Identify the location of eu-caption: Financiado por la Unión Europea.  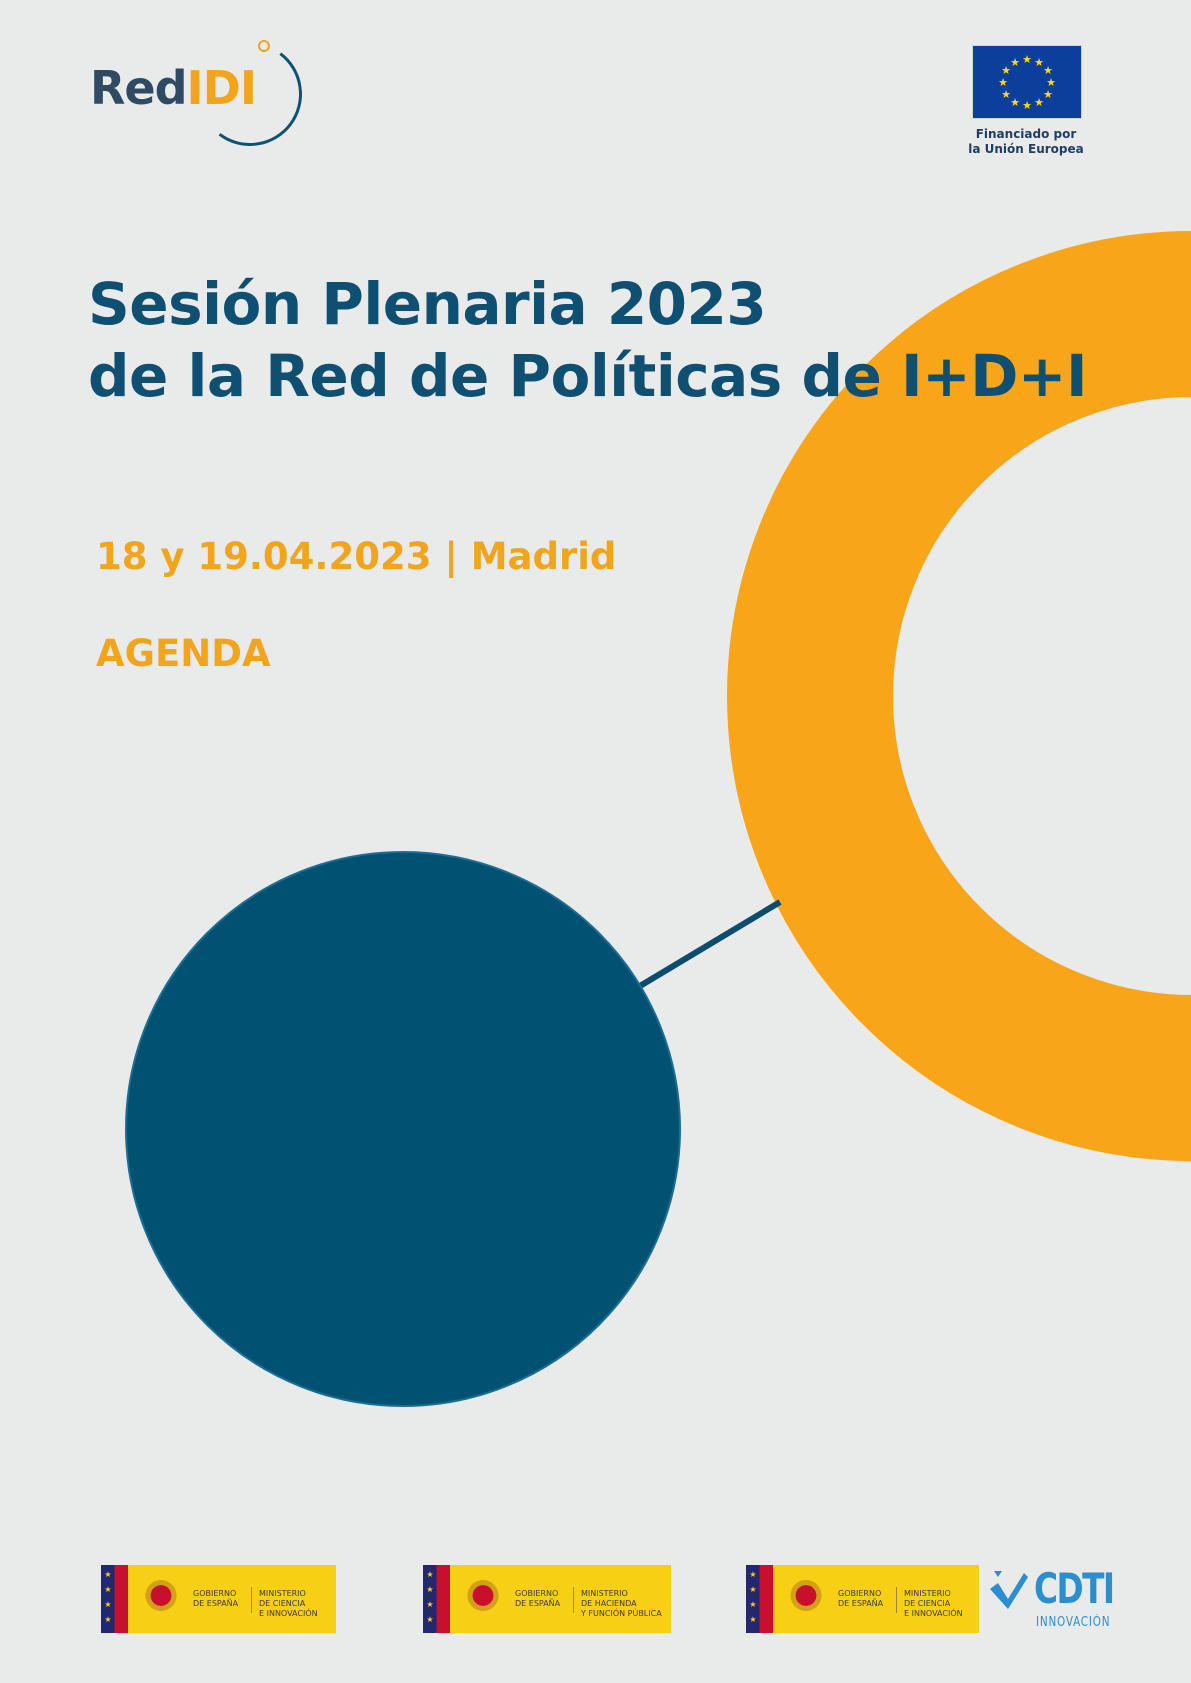
(1026, 142).